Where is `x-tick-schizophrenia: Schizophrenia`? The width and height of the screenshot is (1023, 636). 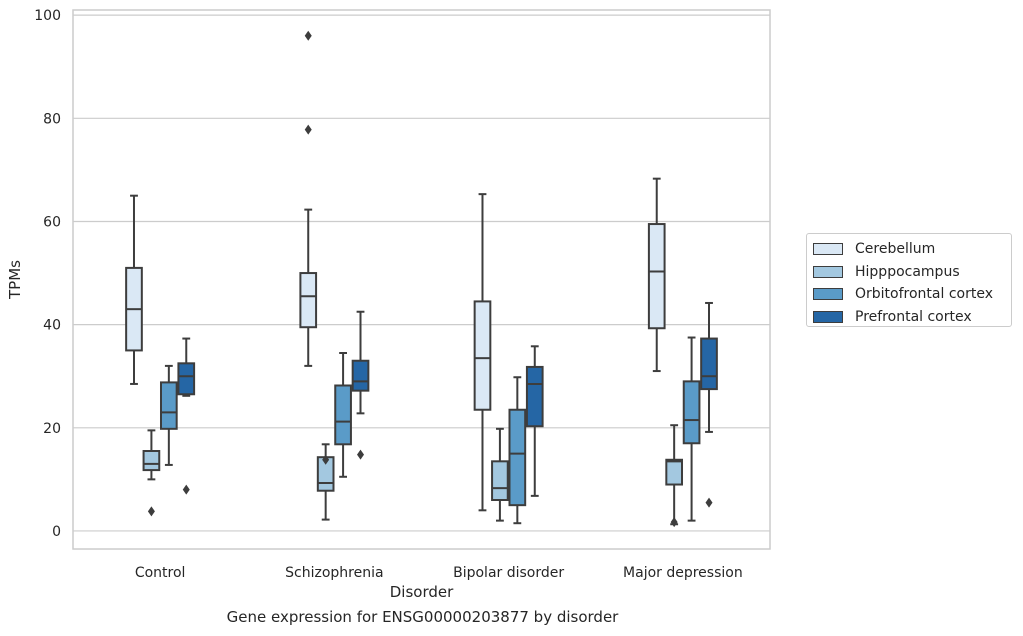
x-tick-schizophrenia: Schizophrenia is located at coordinates (334, 573).